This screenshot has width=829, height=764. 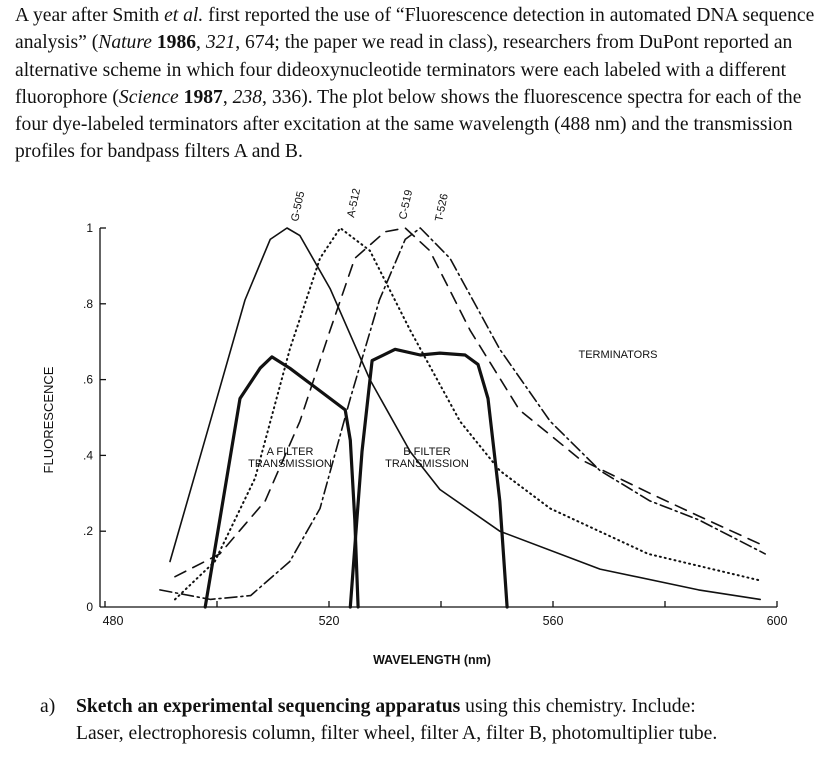 What do you see at coordinates (432, 660) in the screenshot?
I see `x-axis-label: WAVELENGTH (nm)` at bounding box center [432, 660].